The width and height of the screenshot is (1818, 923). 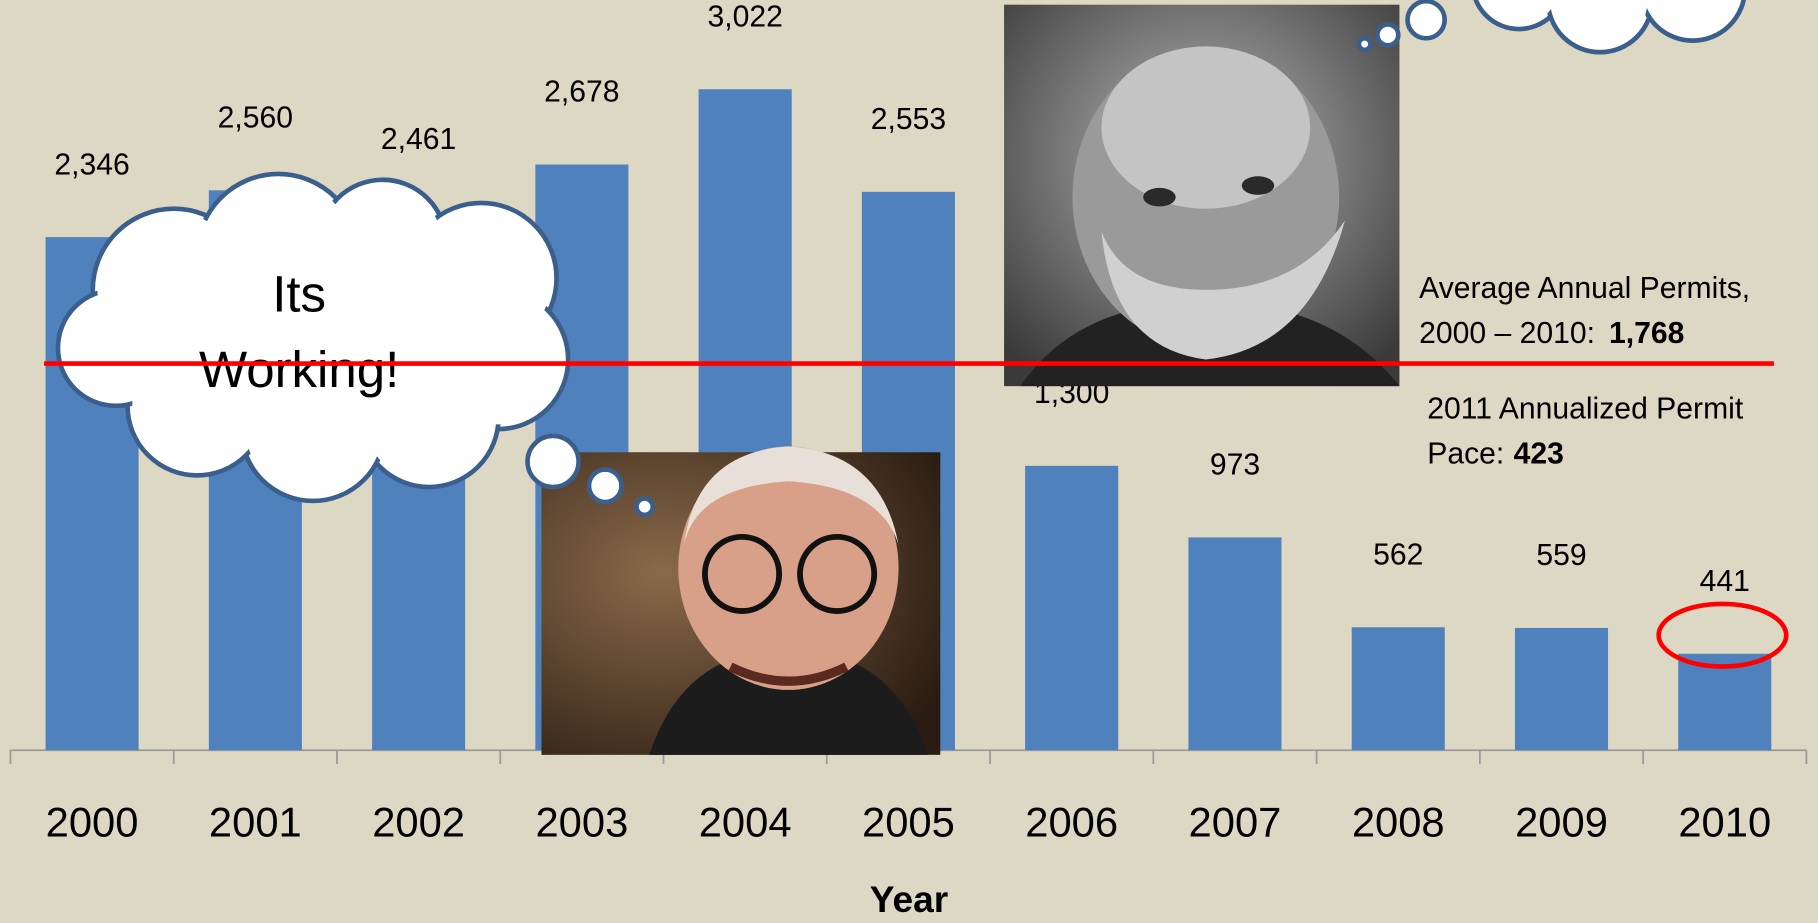 What do you see at coordinates (1646, 333) in the screenshot?
I see `average-value: 1,768` at bounding box center [1646, 333].